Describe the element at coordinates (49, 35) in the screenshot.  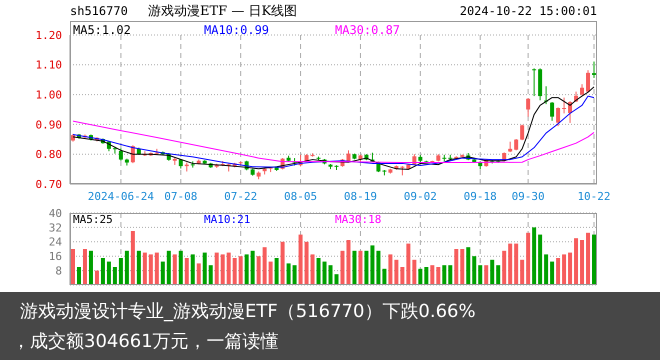
I see `y-tick-label: 1.20` at that location.